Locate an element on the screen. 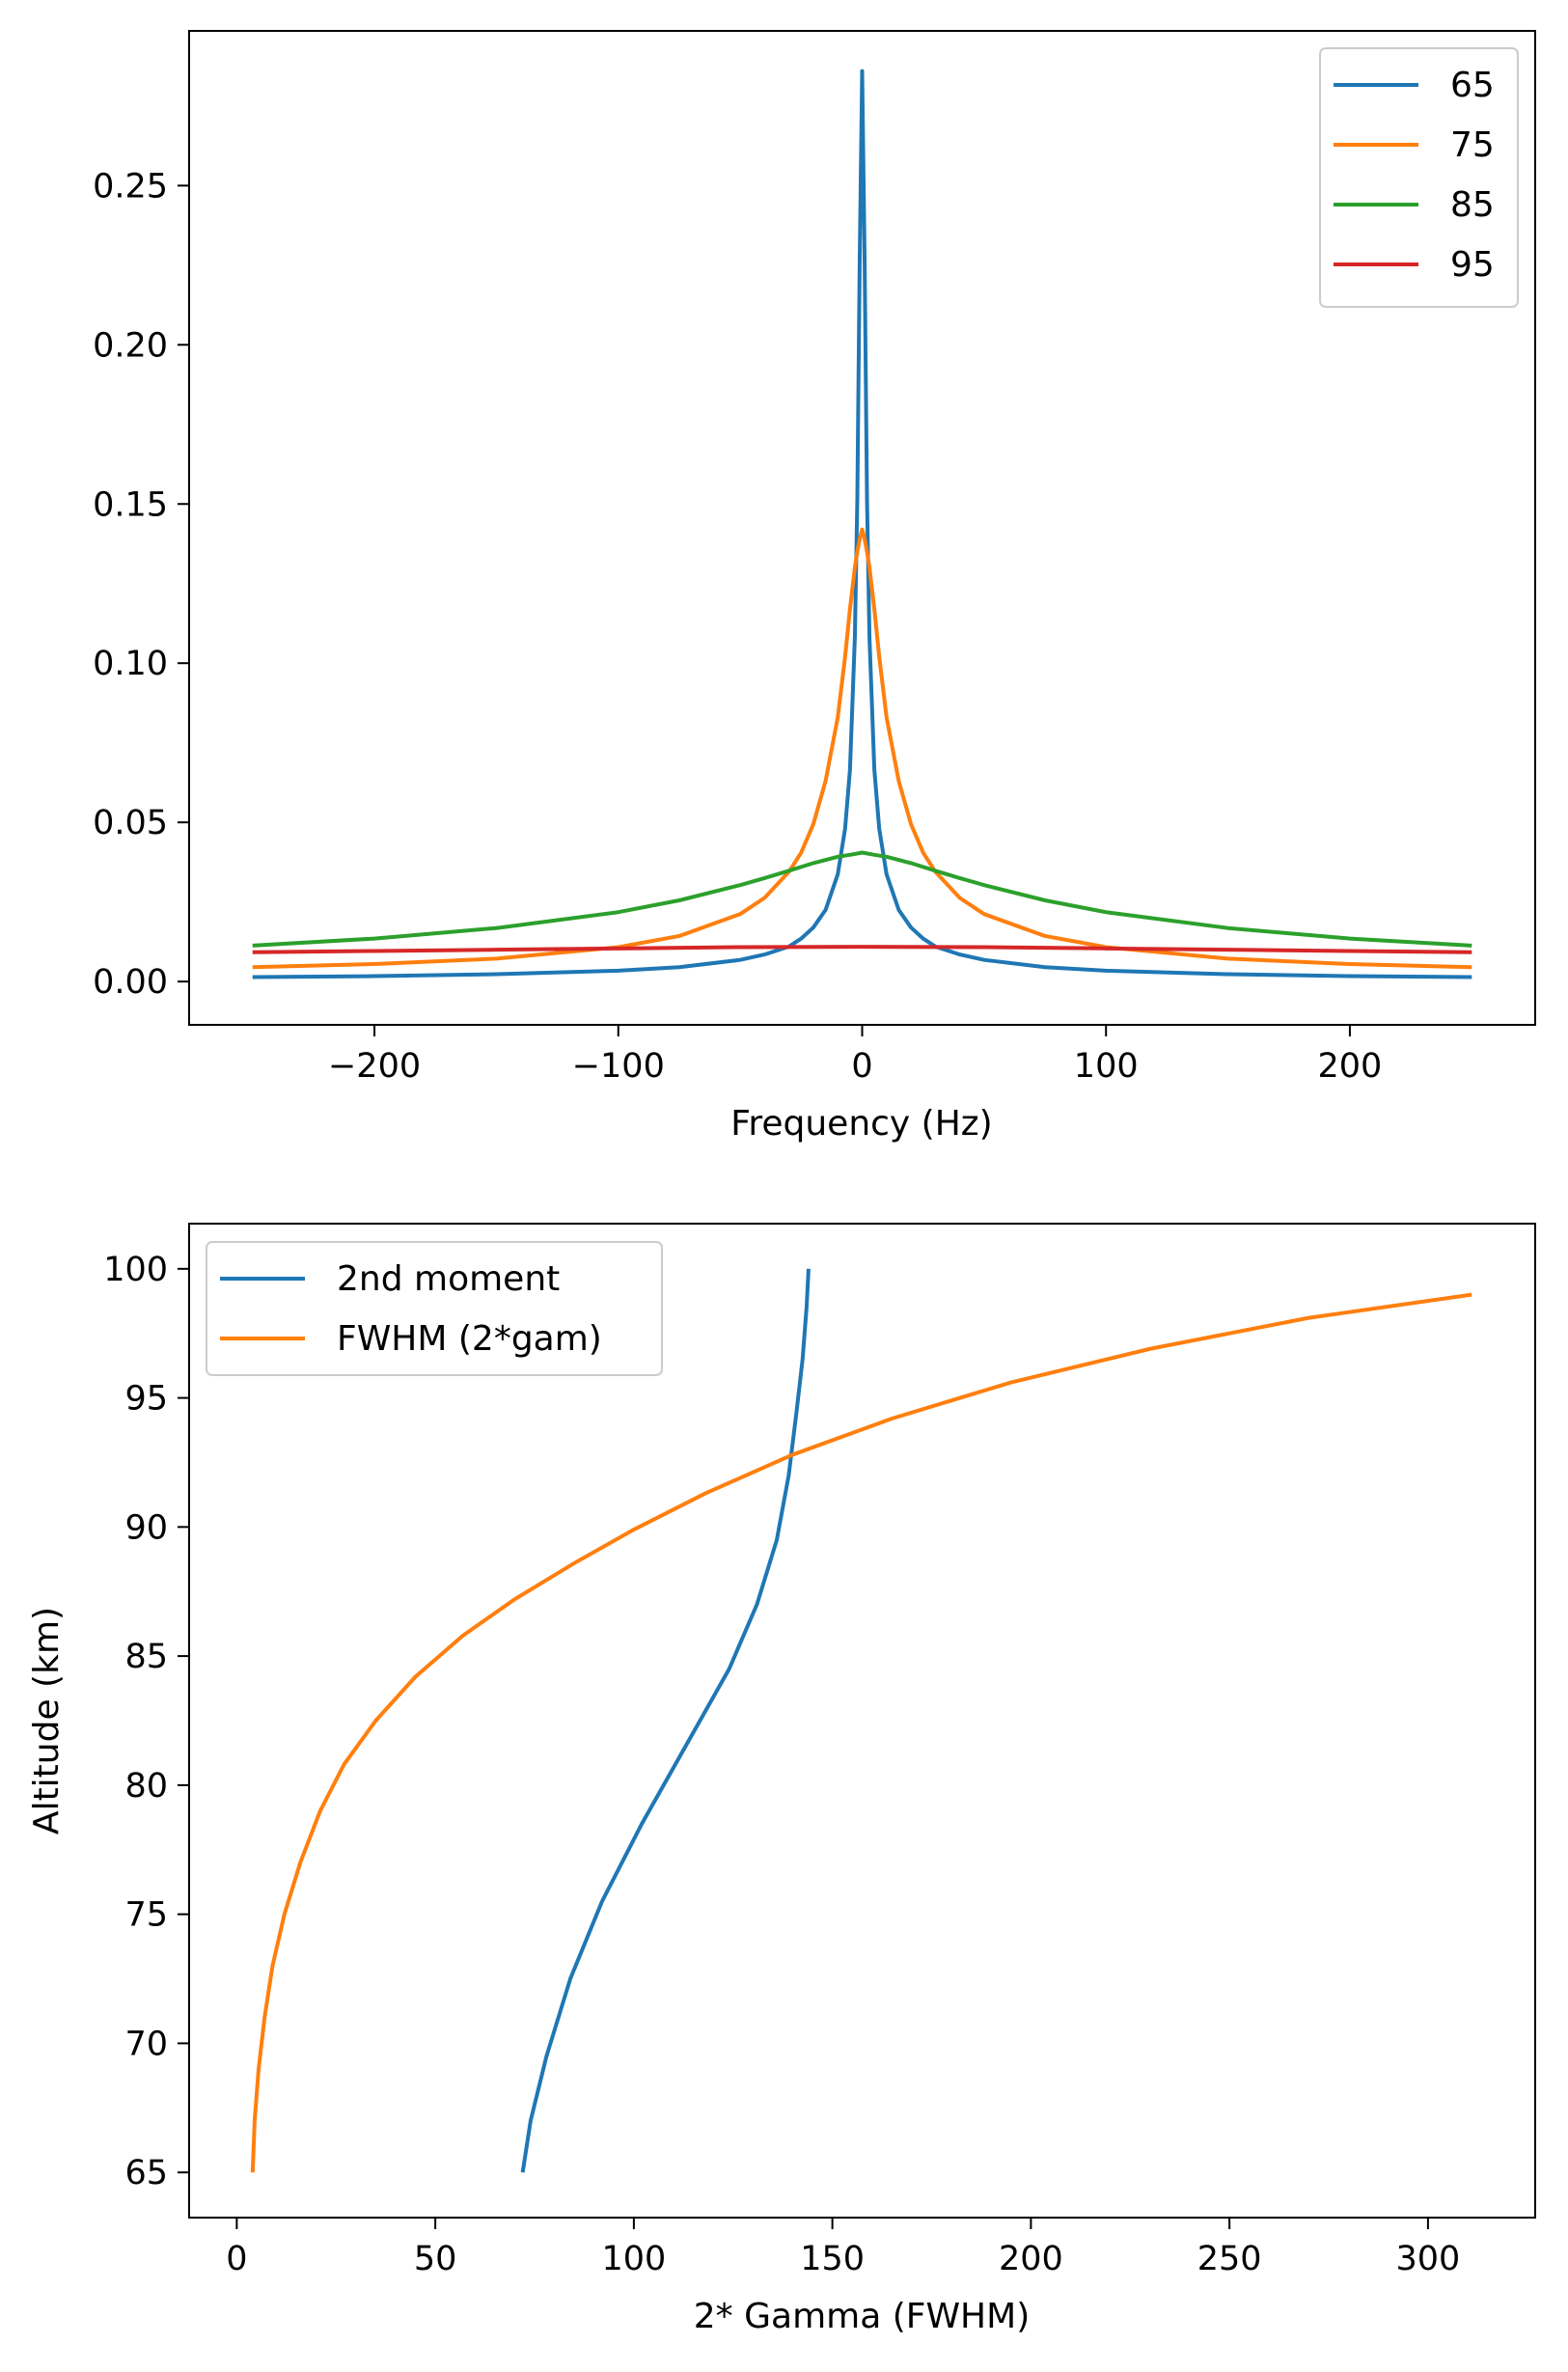  spectrum-legend-label: 95 is located at coordinates (1472, 265).